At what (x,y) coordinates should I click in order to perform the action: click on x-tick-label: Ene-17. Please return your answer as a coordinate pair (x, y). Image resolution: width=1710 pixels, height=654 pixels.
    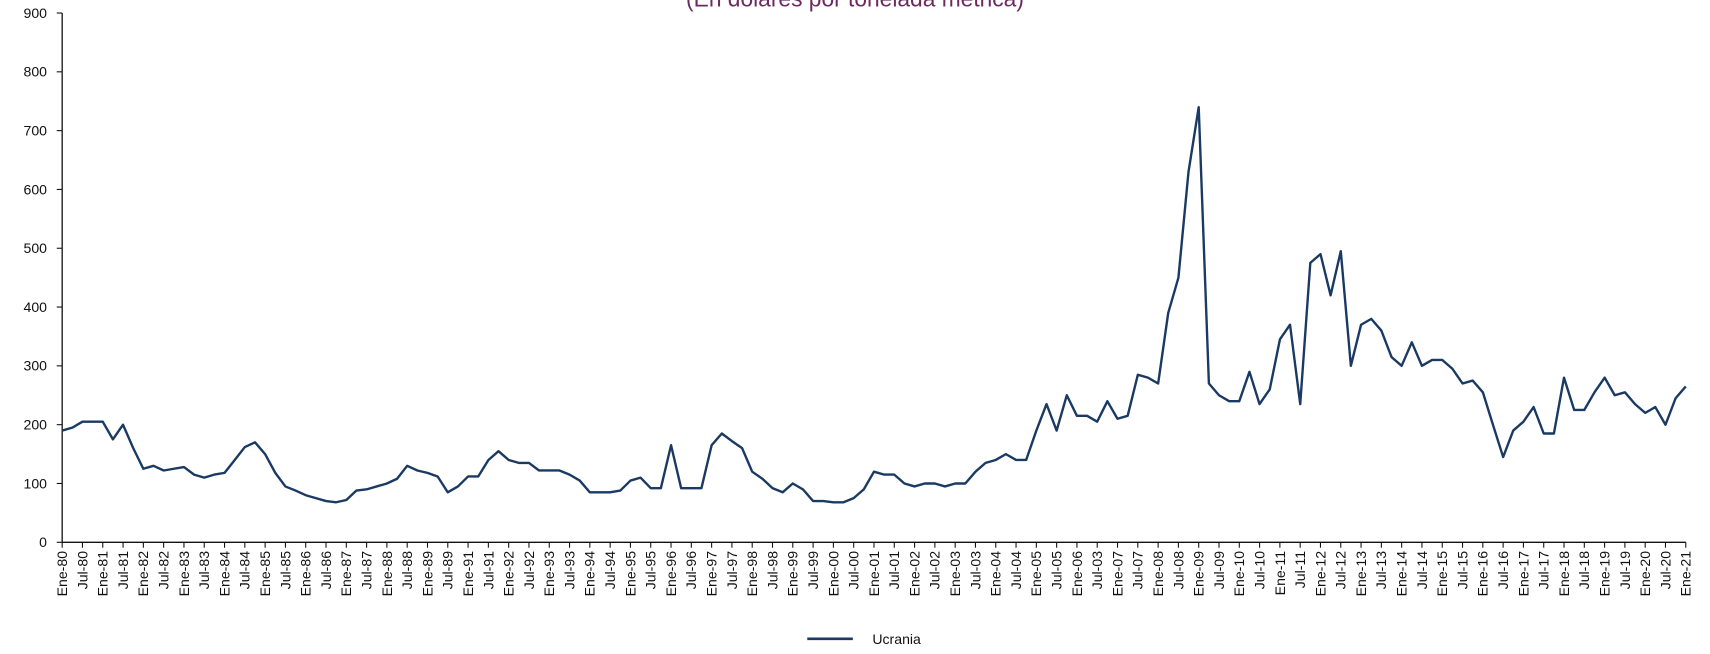
    Looking at the image, I should click on (1523, 574).